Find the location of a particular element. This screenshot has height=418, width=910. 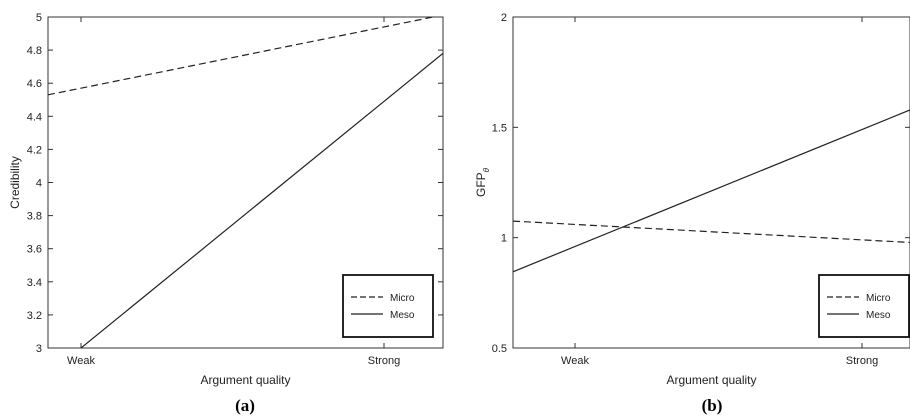

y-axis-label-main: Credibility is located at coordinates (15, 182).